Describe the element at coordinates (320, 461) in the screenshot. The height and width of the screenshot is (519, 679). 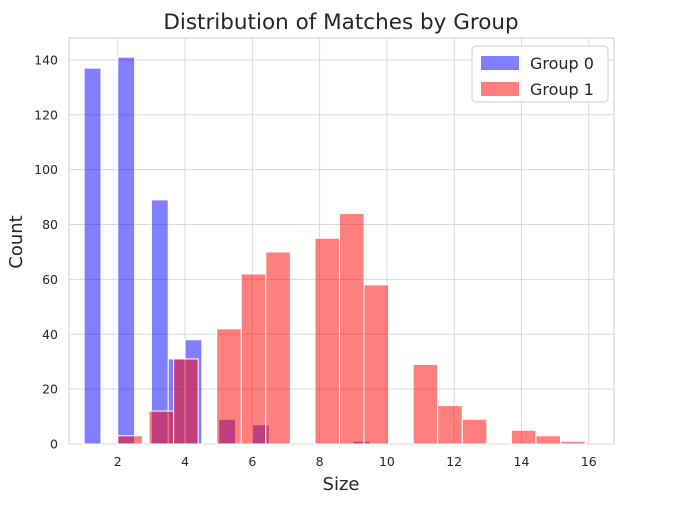
I see `x-tick-label: 8` at that location.